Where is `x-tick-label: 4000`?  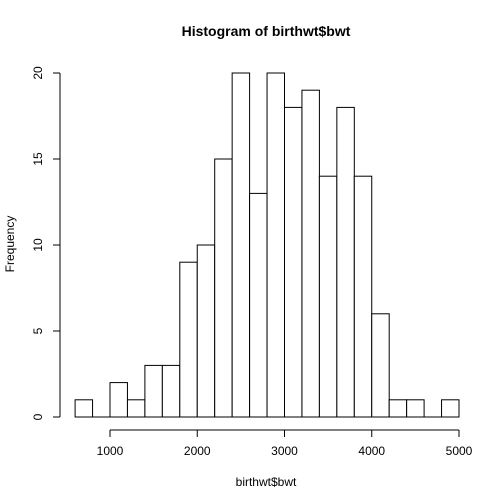
x-tick-label: 4000 is located at coordinates (371, 451).